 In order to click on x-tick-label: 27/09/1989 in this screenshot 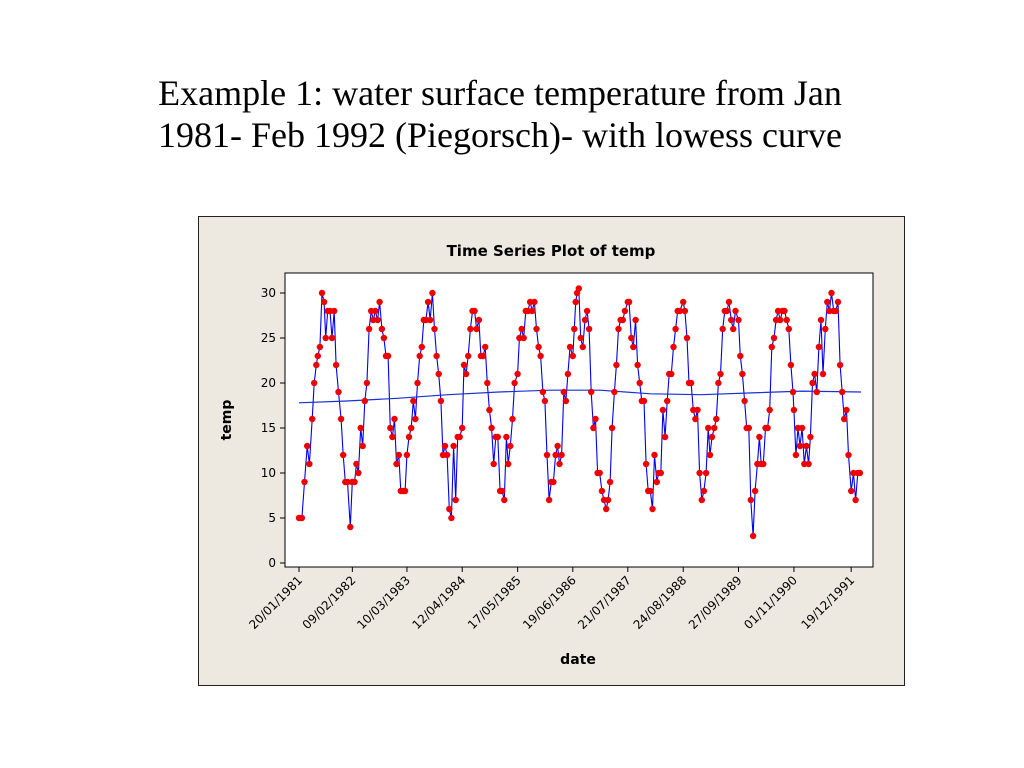, I will do `click(715, 602)`.